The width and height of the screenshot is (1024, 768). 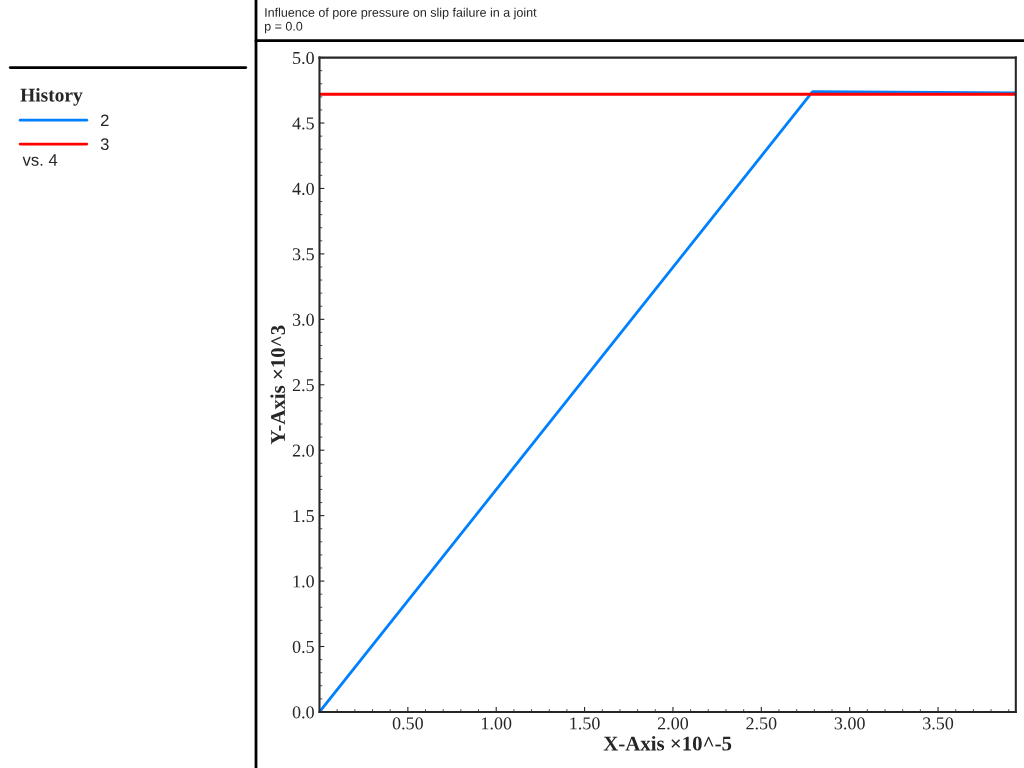 I want to click on x-tick-label: 1.50, so click(x=585, y=723).